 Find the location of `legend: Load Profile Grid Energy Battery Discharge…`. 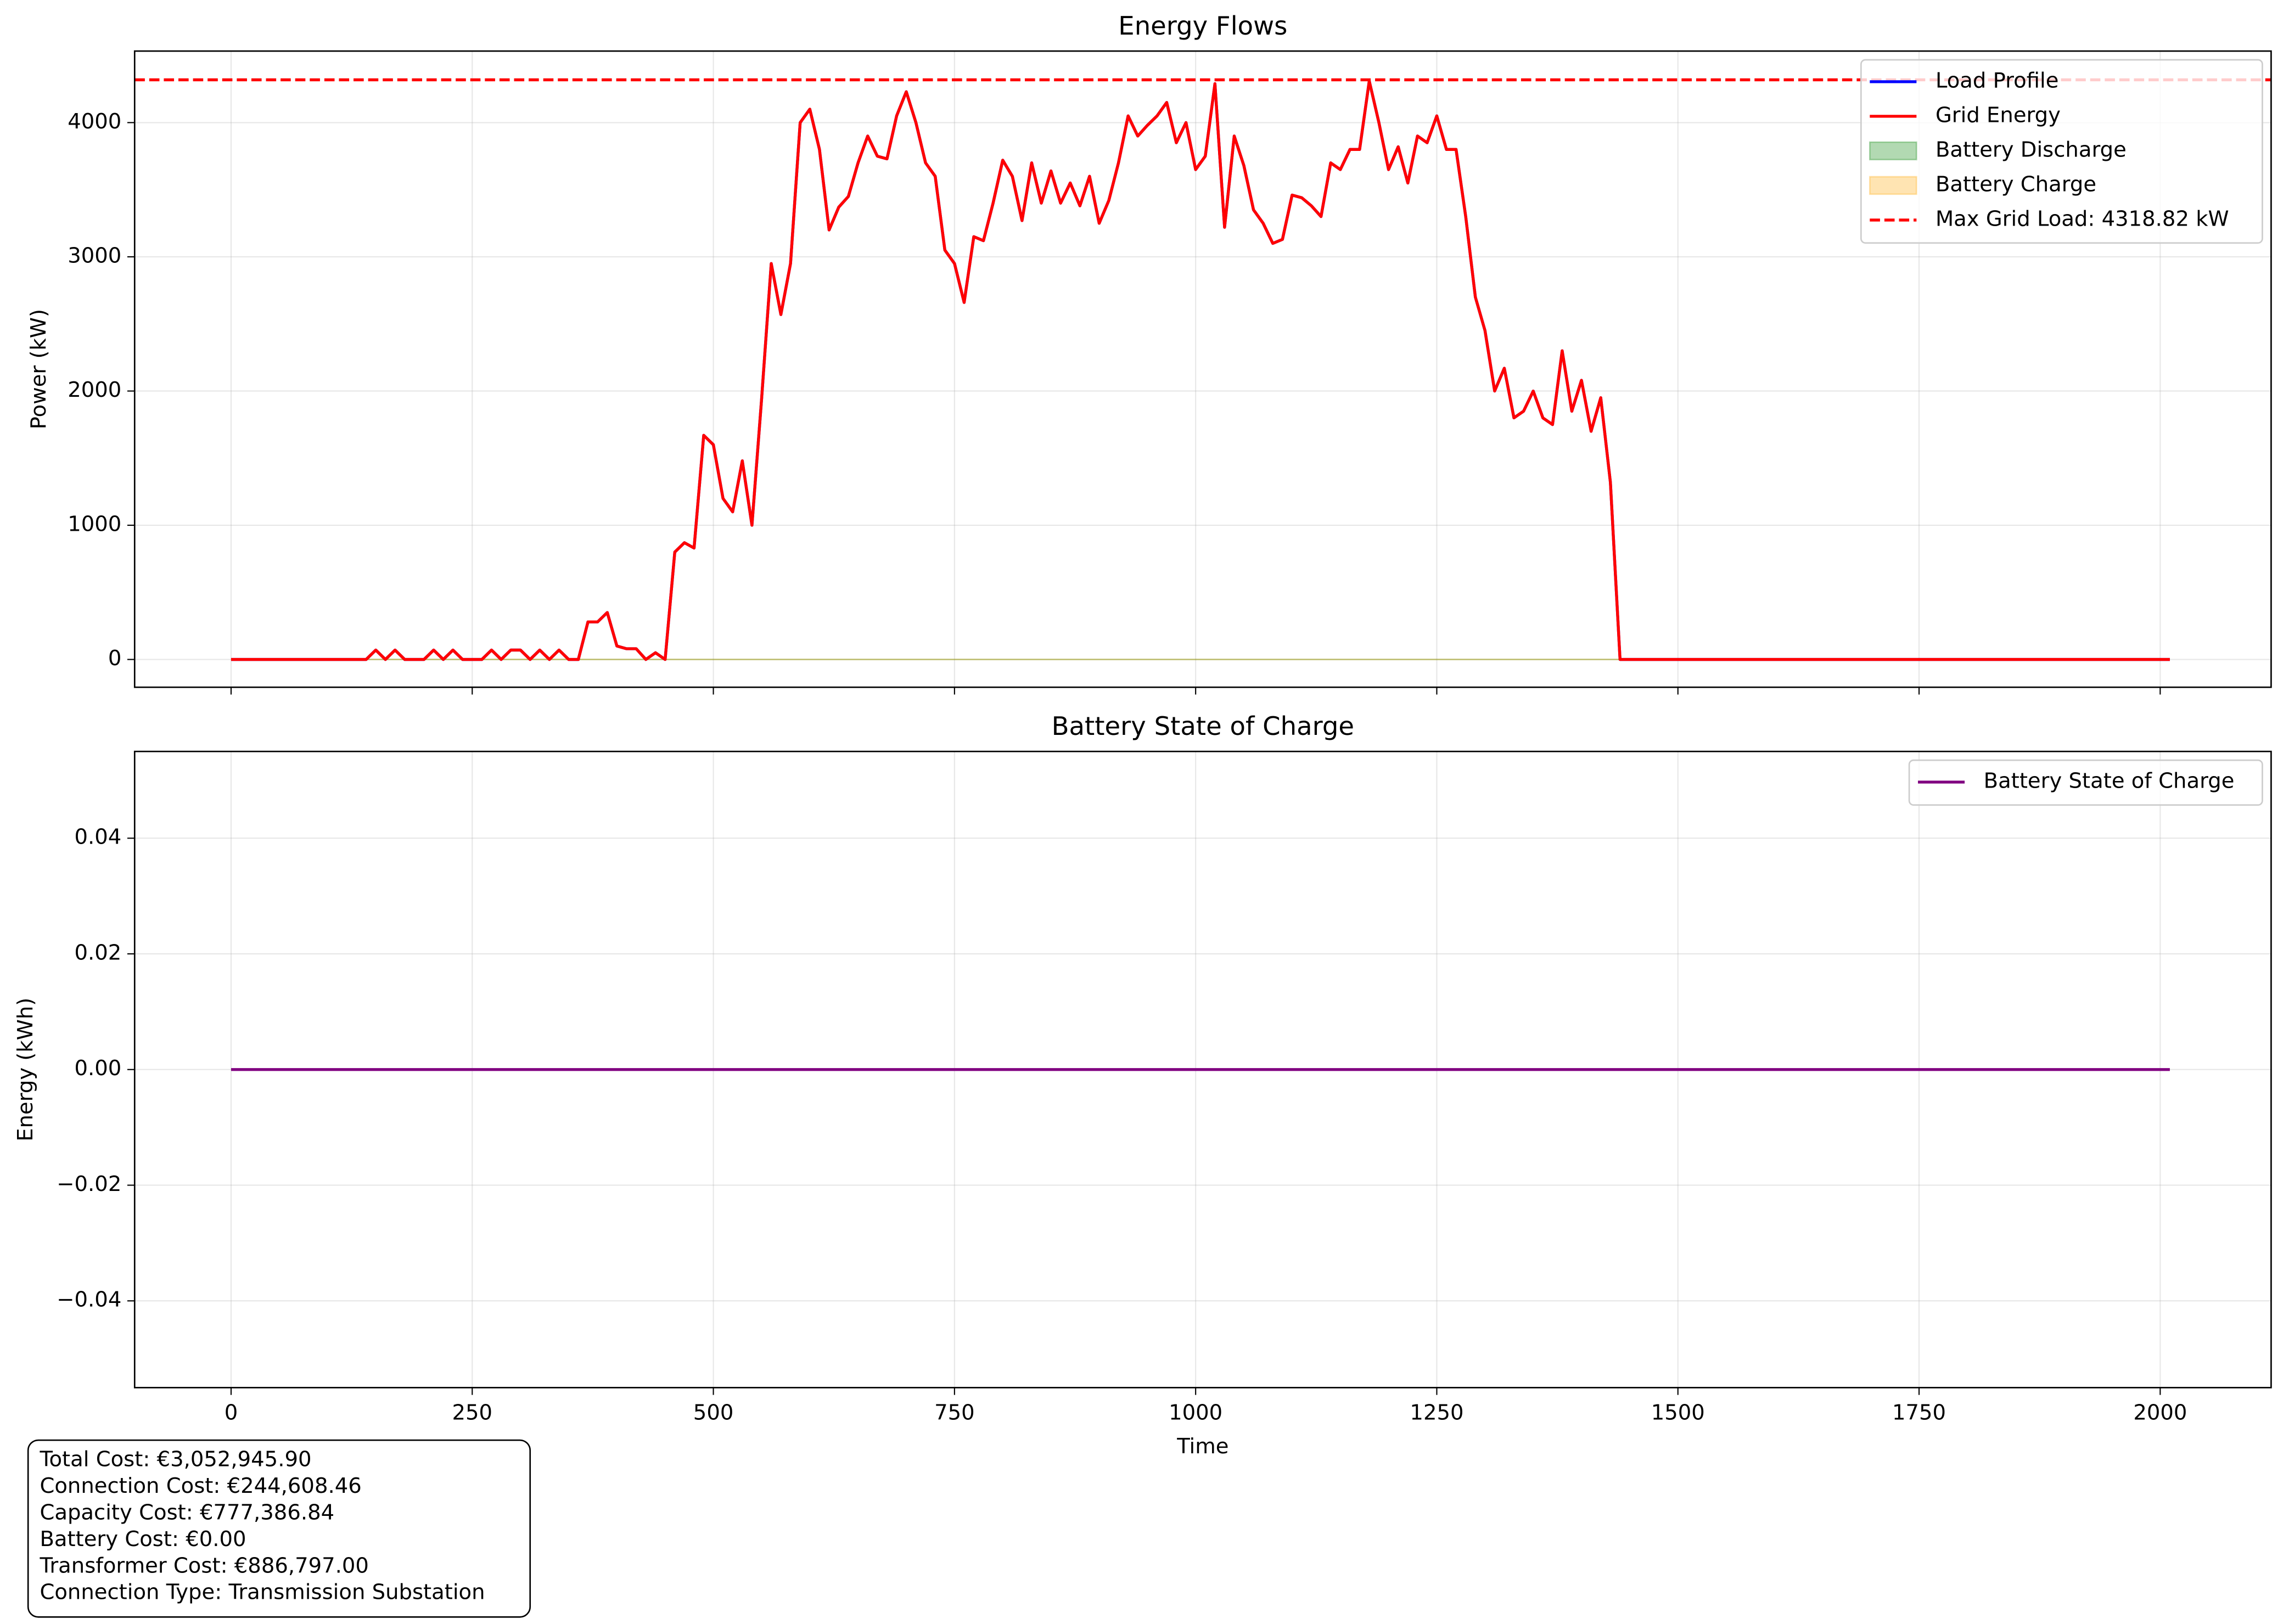

legend: Load Profile Grid Energy Battery Discharge… is located at coordinates (2061, 151).